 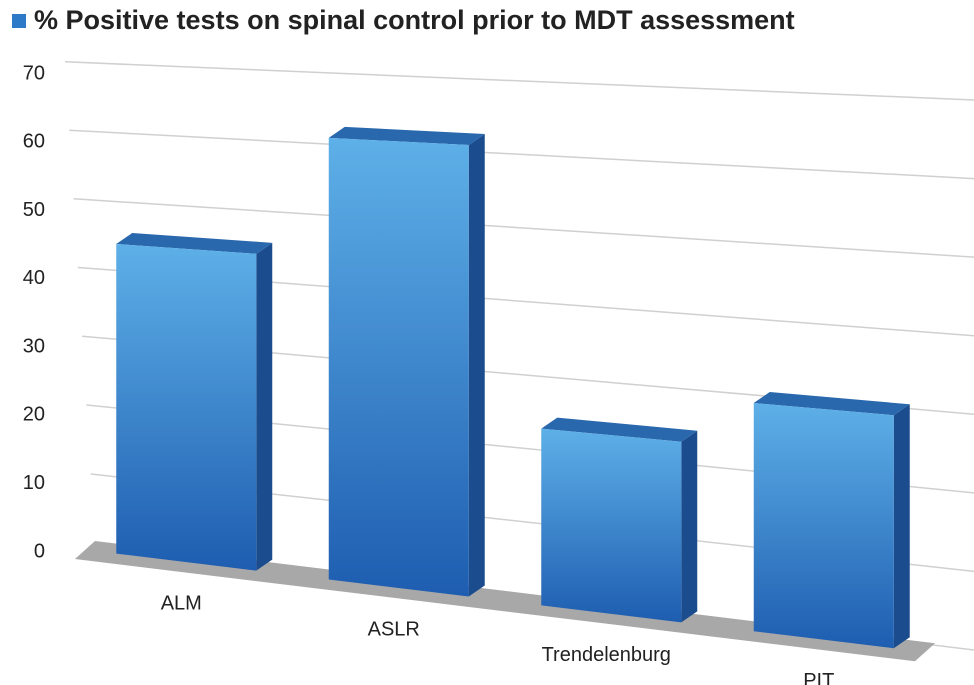 What do you see at coordinates (34, 346) in the screenshot?
I see `y-tick-label: 30` at bounding box center [34, 346].